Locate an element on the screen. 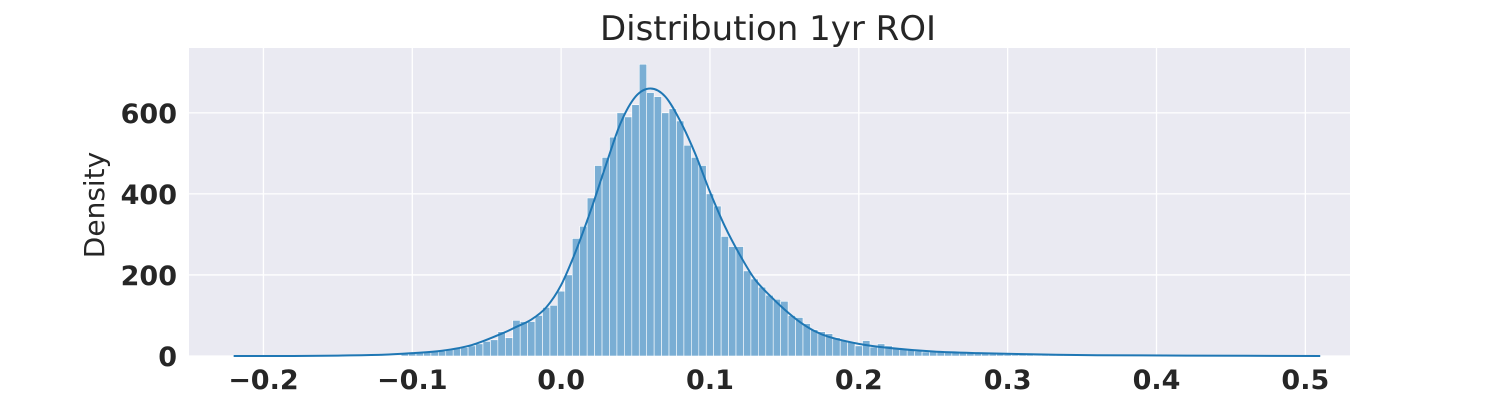 The height and width of the screenshot is (400, 1500). y-tick-label: 200 is located at coordinates (149, 276).